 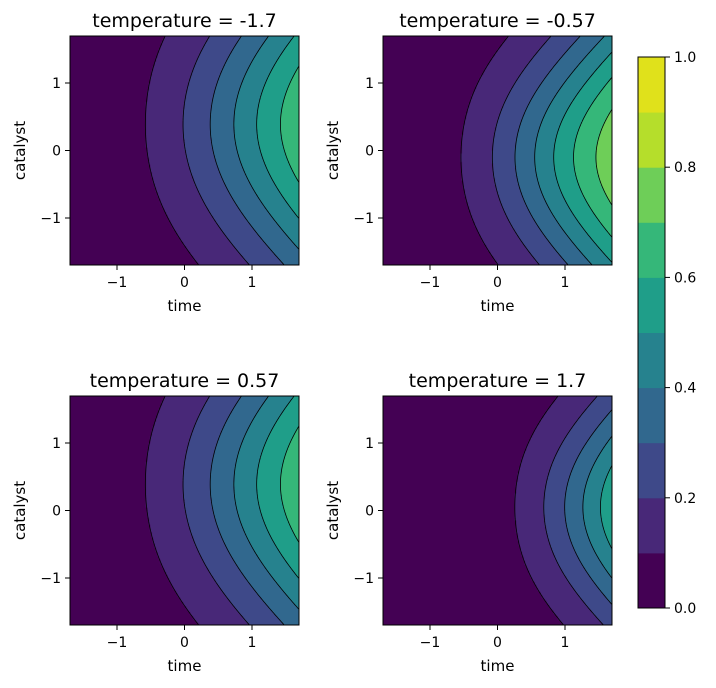 I want to click on panel-4-y-axis: −1 0 1 catalyst, so click(x=353, y=511).